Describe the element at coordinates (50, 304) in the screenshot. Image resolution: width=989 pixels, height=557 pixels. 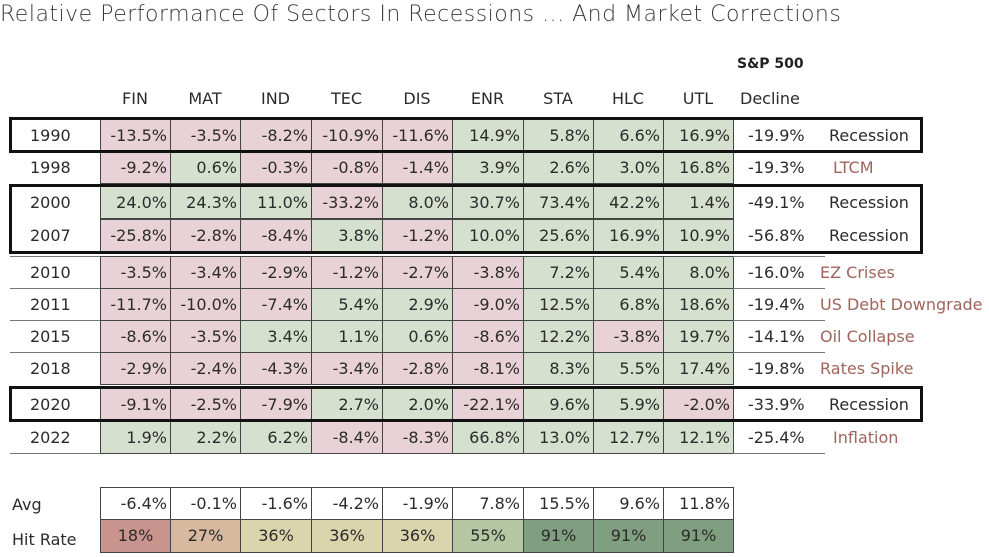
I see `row-year-2011: 2011` at that location.